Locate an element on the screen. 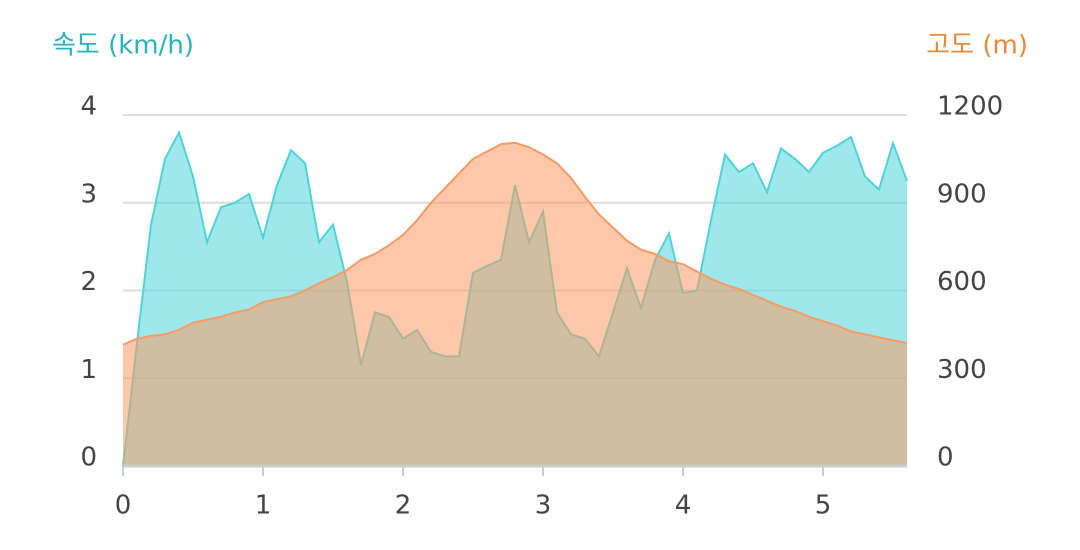 The image size is (1080, 550). x-tick-label: 0 is located at coordinates (123, 506).